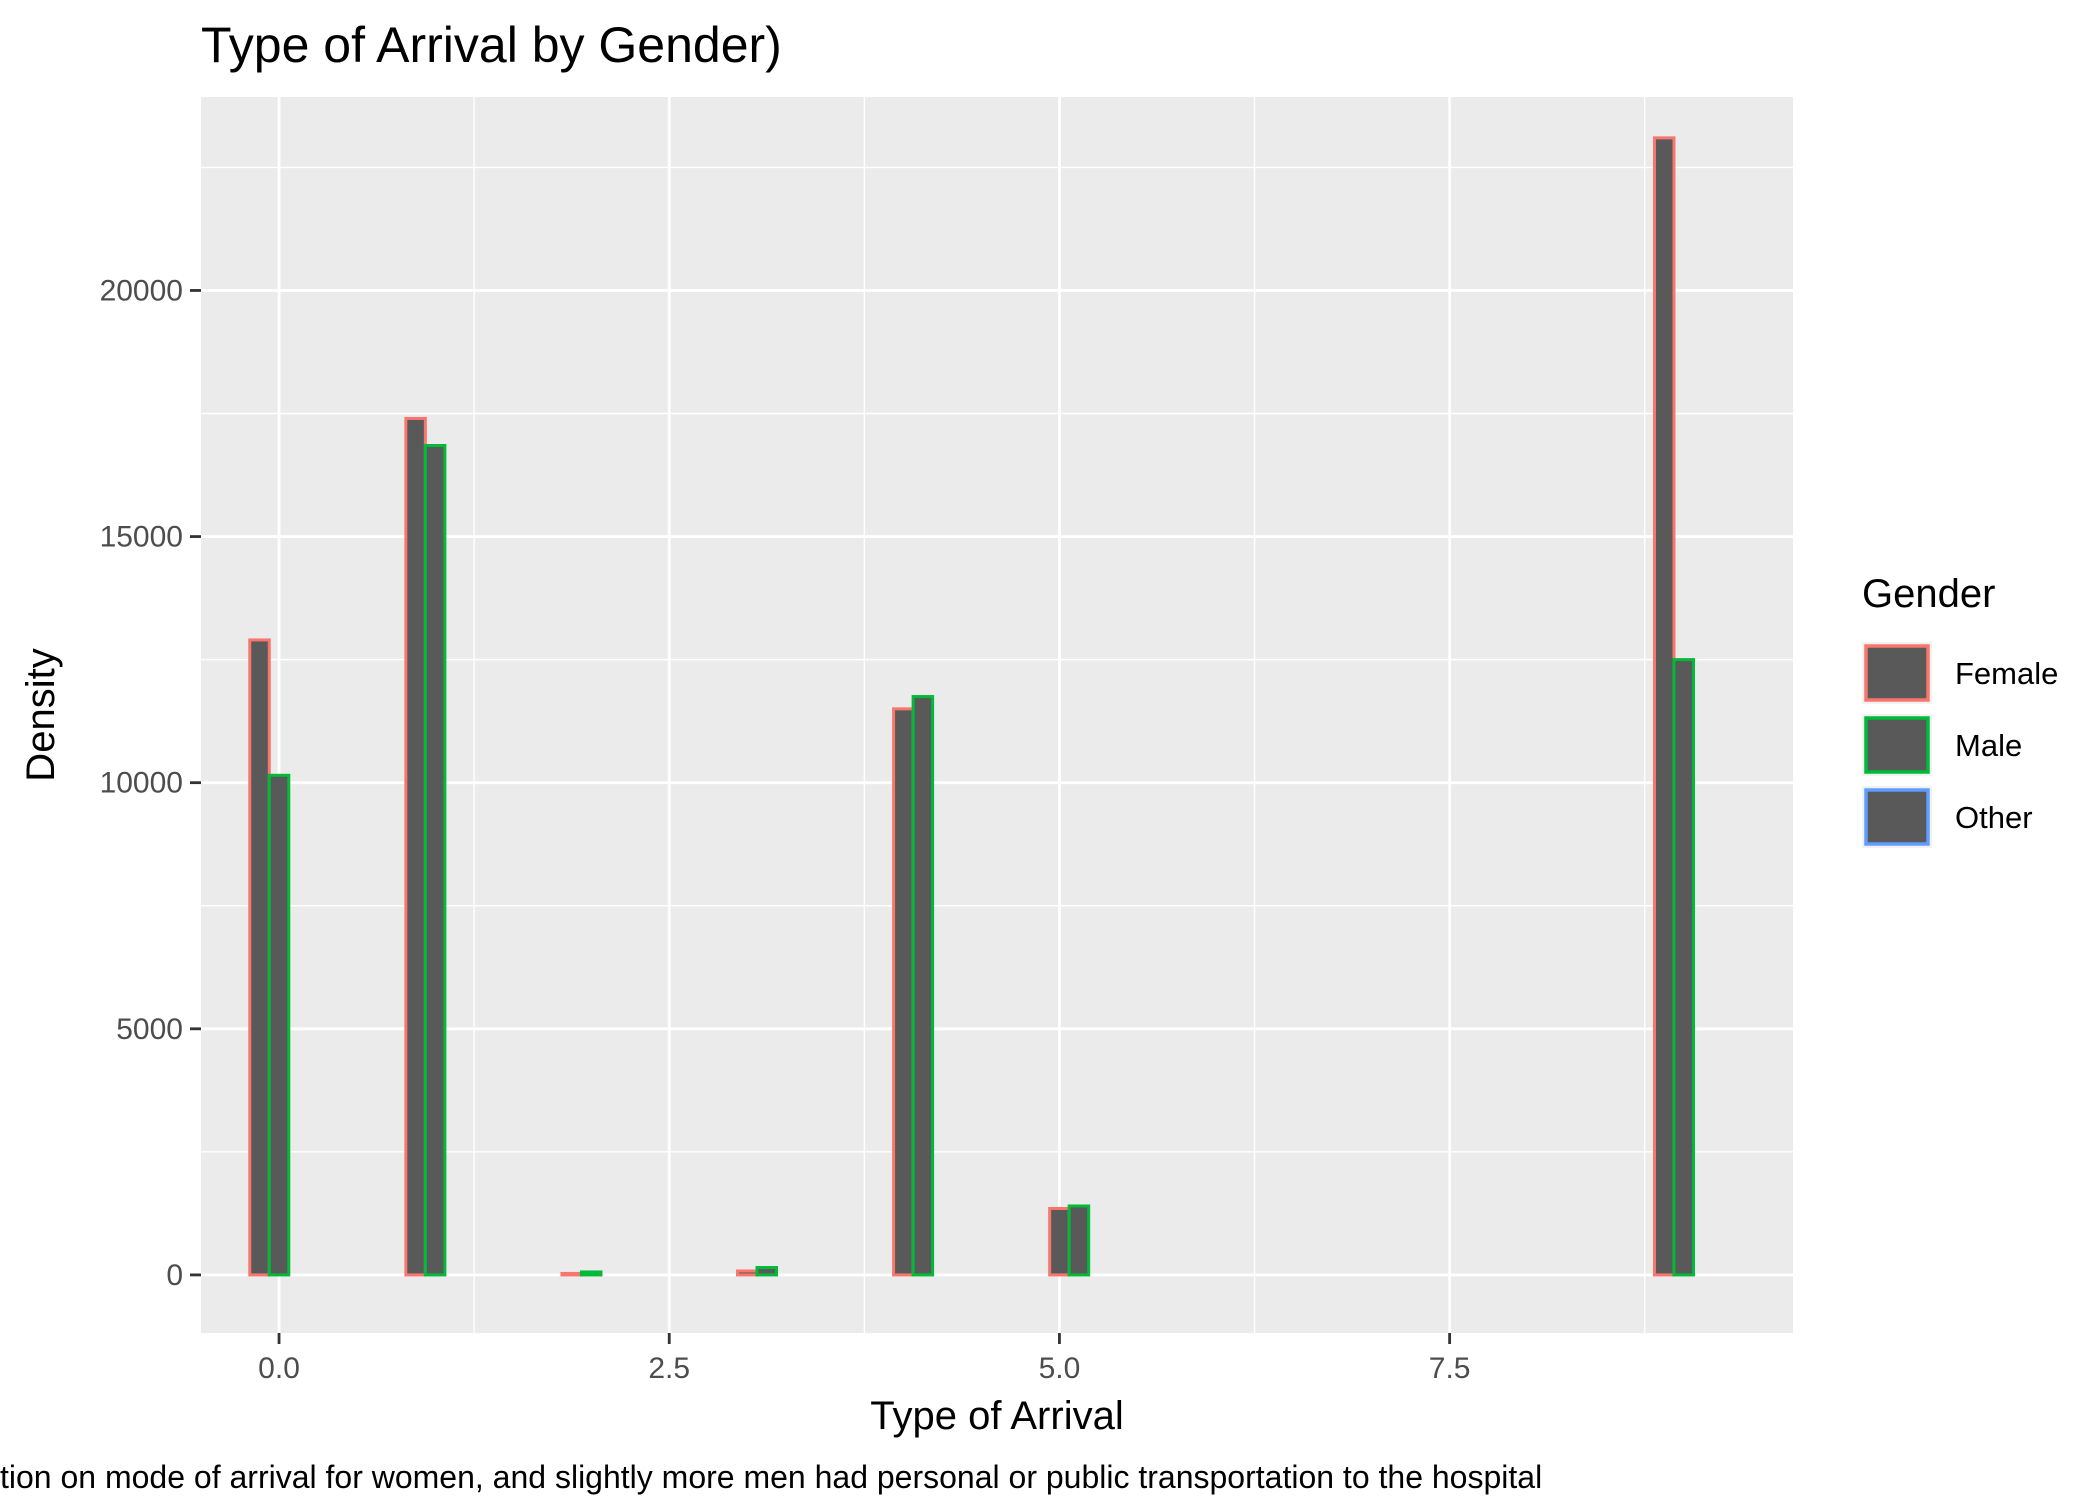 Image resolution: width=2100 pixels, height=1499 pixels. Describe the element at coordinates (1942, 745) in the screenshot. I see `legend-item-male: Male` at that location.